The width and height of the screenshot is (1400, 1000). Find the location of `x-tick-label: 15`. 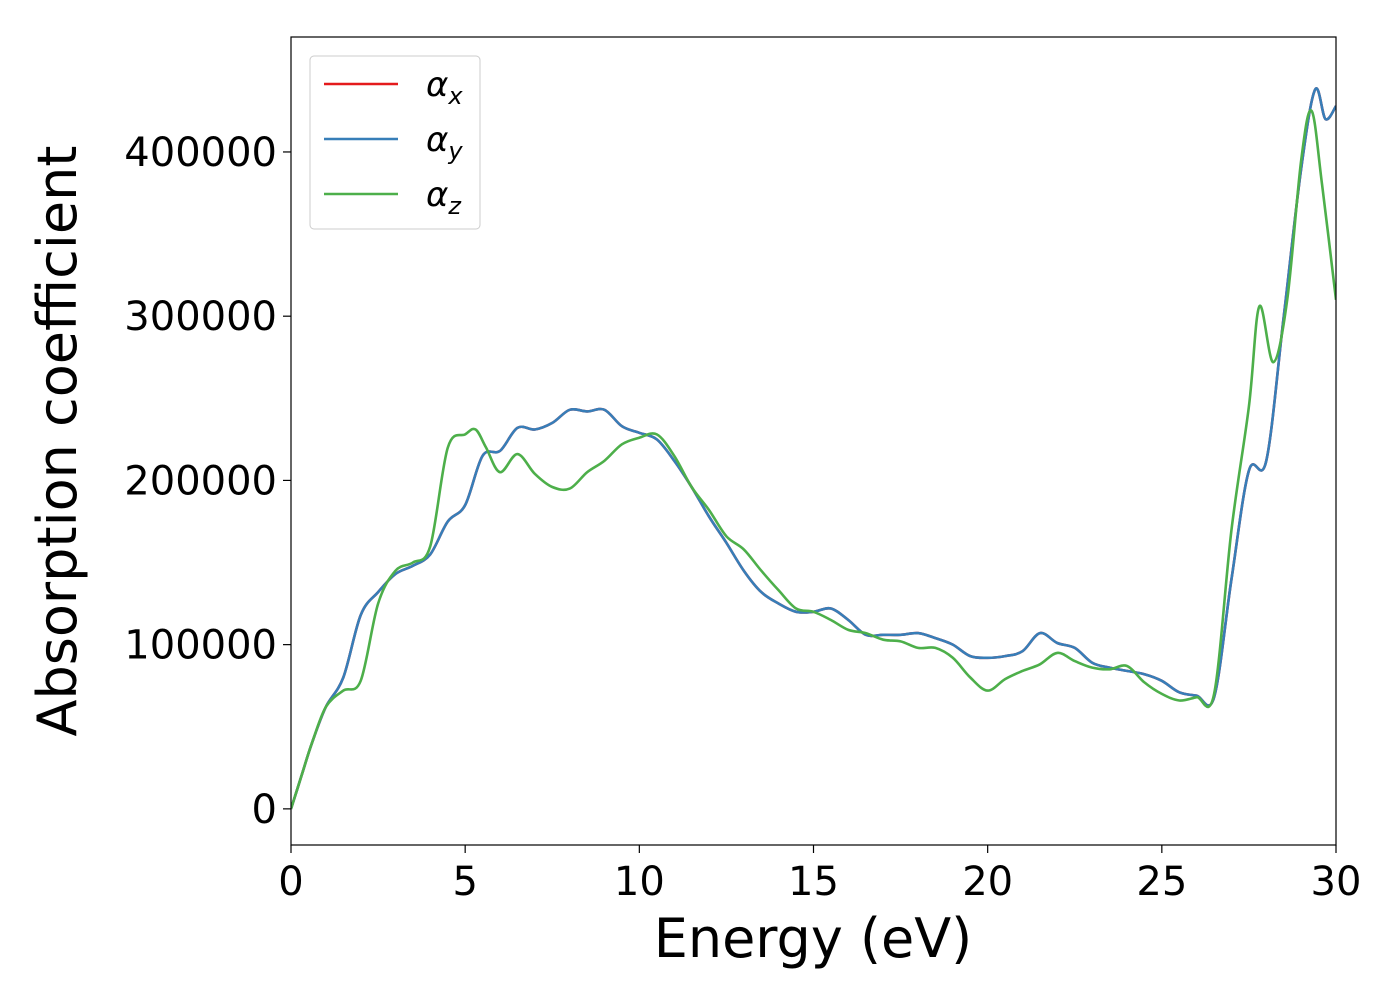

x-tick-label: 15 is located at coordinates (813, 882).